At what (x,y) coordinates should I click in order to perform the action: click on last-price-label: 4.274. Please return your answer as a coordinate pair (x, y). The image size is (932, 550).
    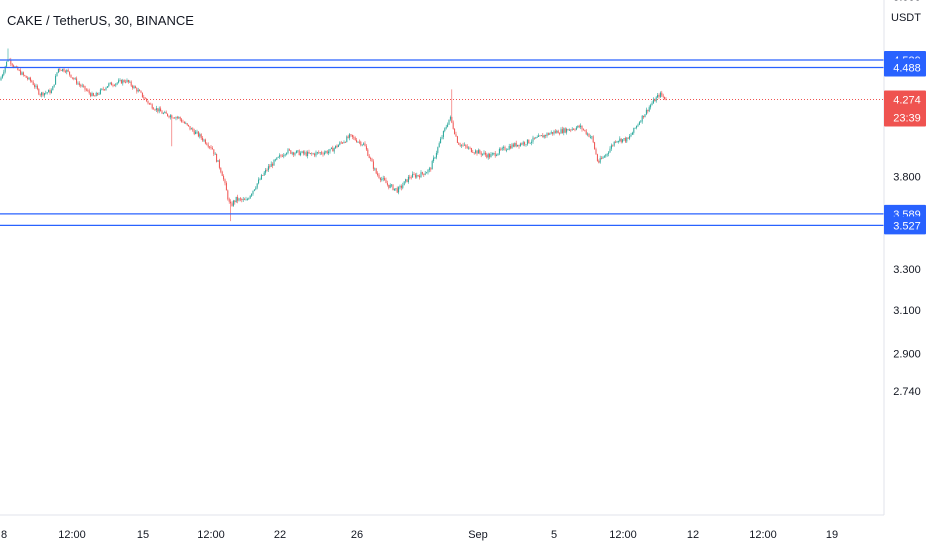
    Looking at the image, I should click on (907, 101).